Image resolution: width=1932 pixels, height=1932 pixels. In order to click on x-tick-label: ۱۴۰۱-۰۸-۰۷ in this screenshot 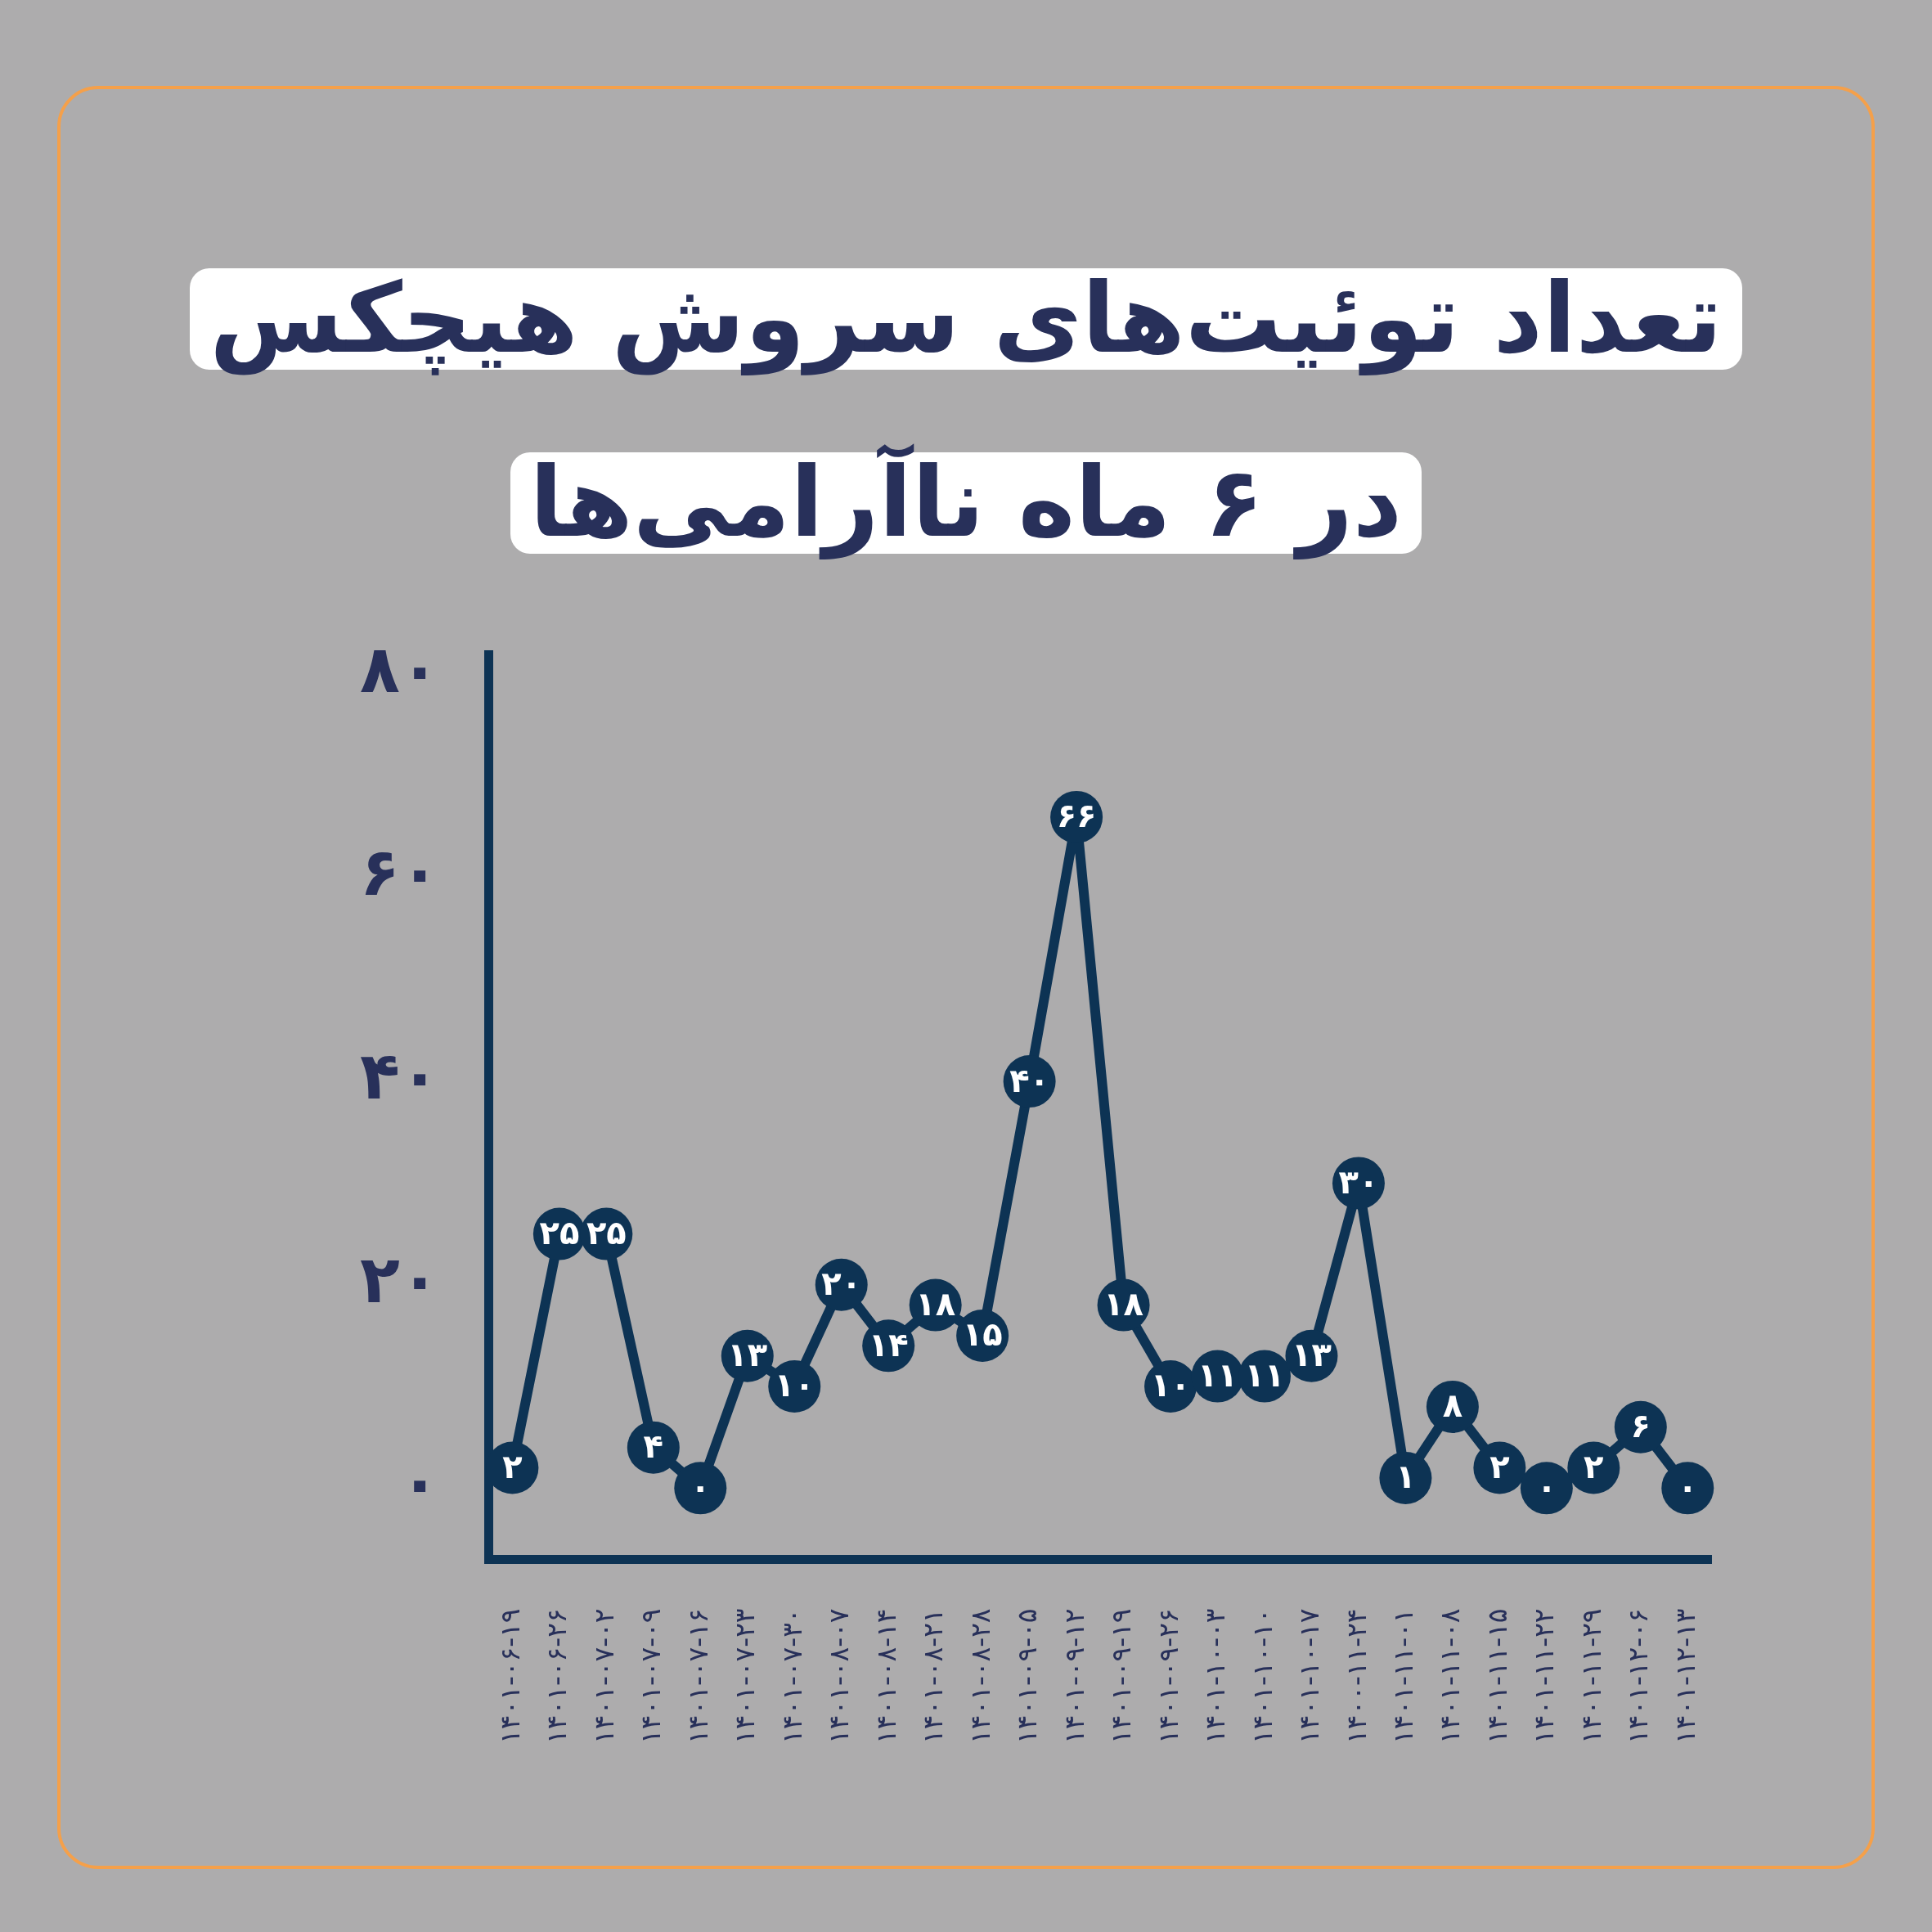, I will do `click(839, 1676)`.